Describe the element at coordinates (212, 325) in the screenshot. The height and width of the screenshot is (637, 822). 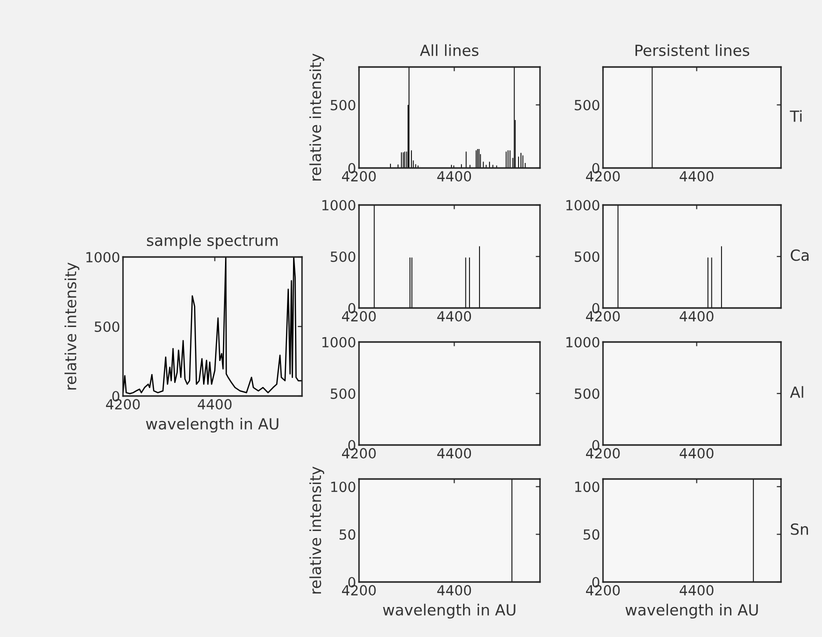
I see `line-series` at that location.